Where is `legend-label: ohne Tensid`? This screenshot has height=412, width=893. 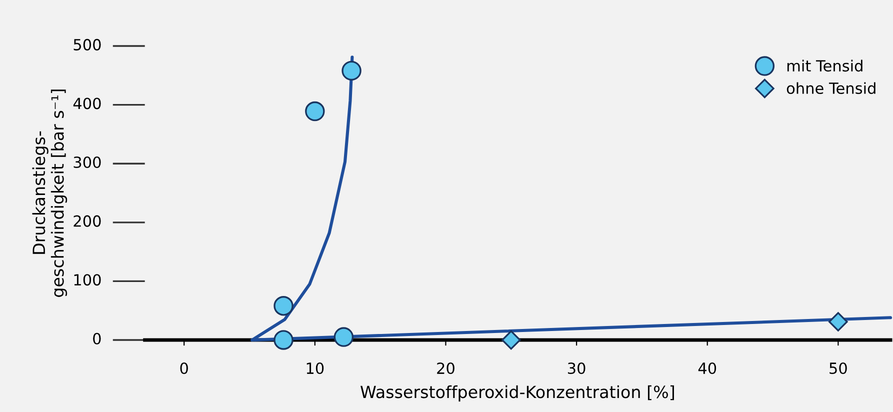
legend-label: ohne Tensid is located at coordinates (831, 88).